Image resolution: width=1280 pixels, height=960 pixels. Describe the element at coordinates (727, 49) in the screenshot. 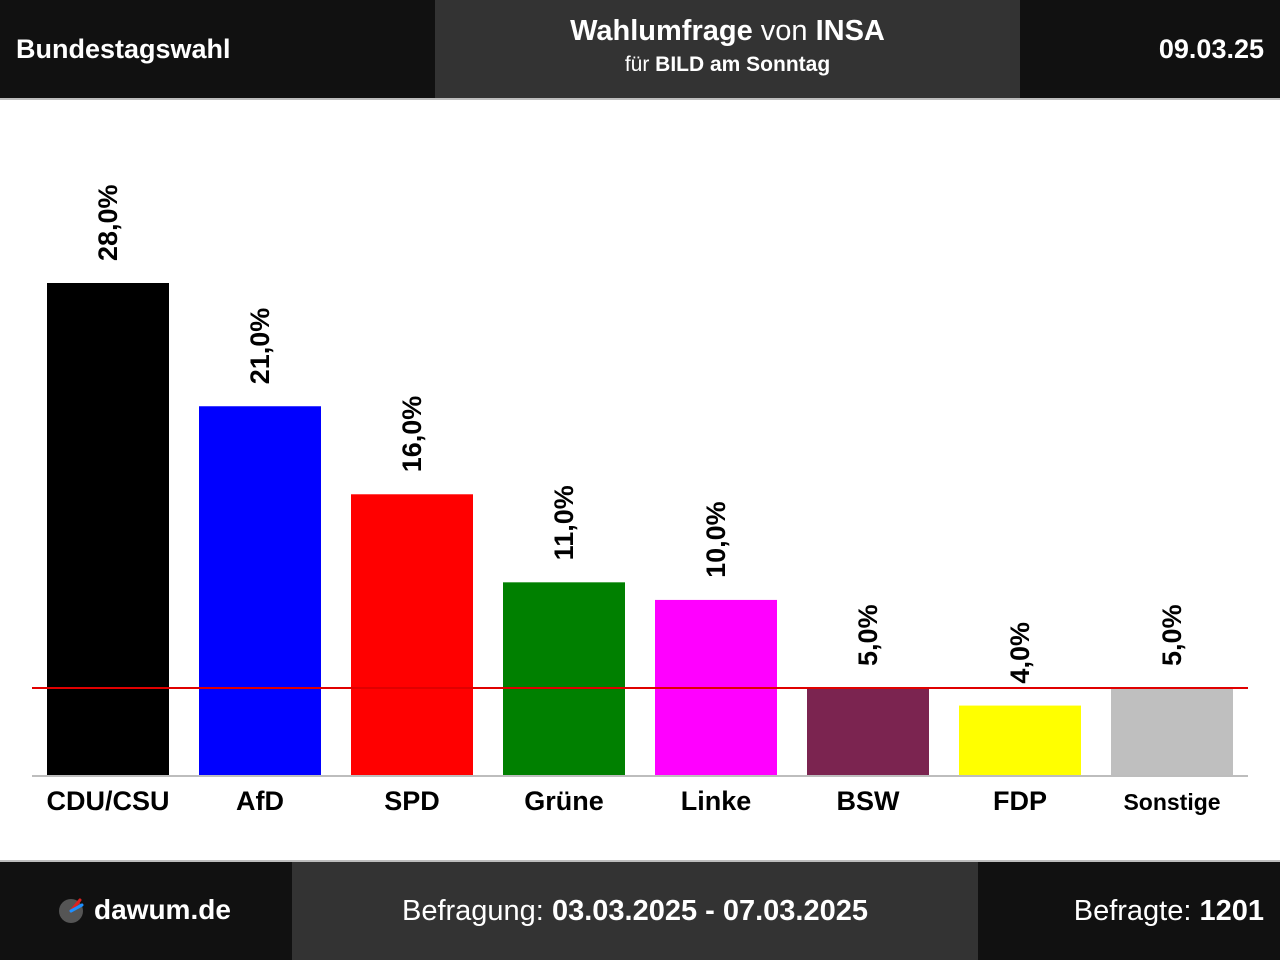

I see `poll-title-box: Wahlumfrage von INSA für BILD am Sonntag` at that location.